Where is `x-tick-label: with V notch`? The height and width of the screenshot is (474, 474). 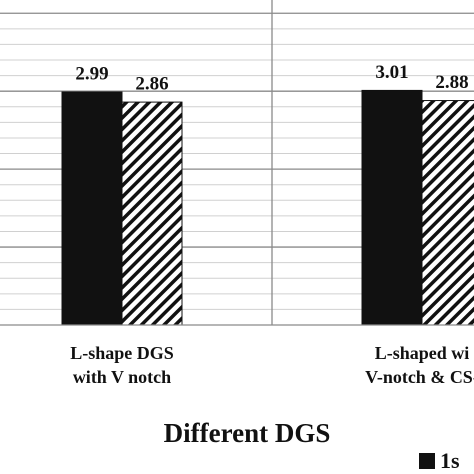 x-tick-label: with V notch is located at coordinates (122, 377).